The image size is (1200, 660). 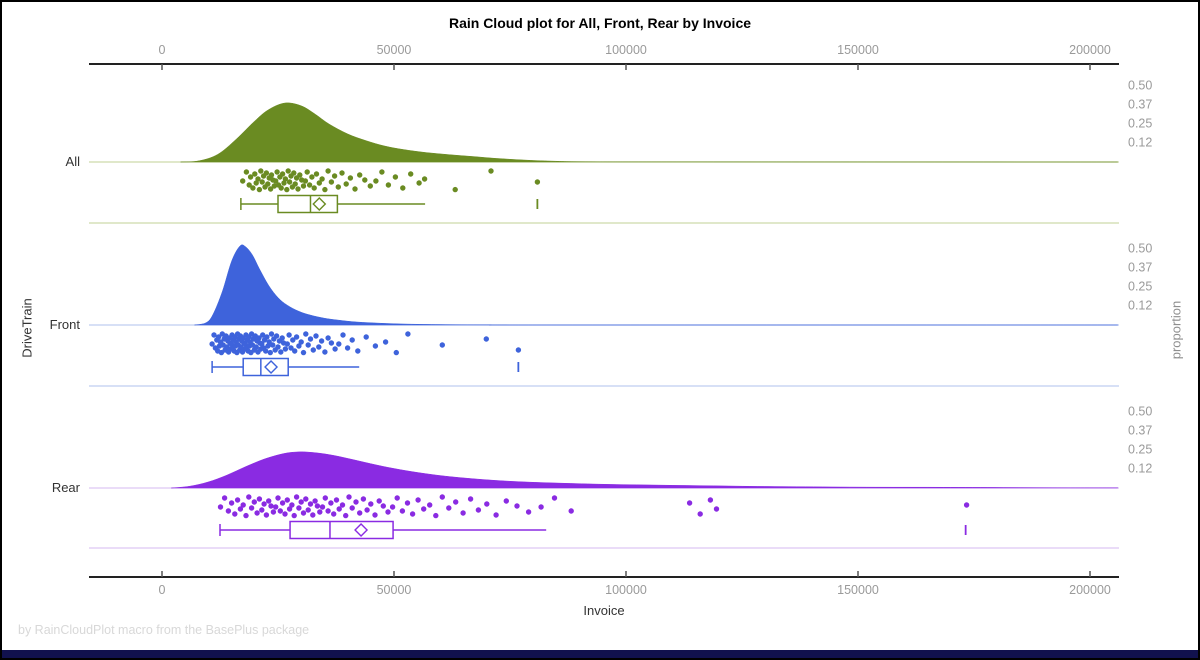 I want to click on category-label-front: Front, so click(x=65, y=324).